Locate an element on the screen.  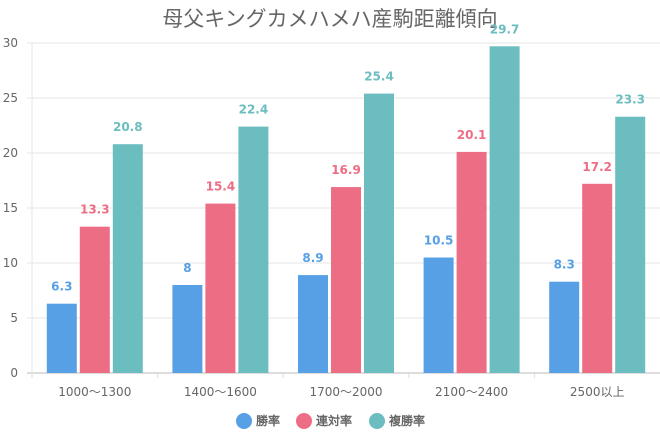
legend-label: 複勝率 is located at coordinates (406, 420).